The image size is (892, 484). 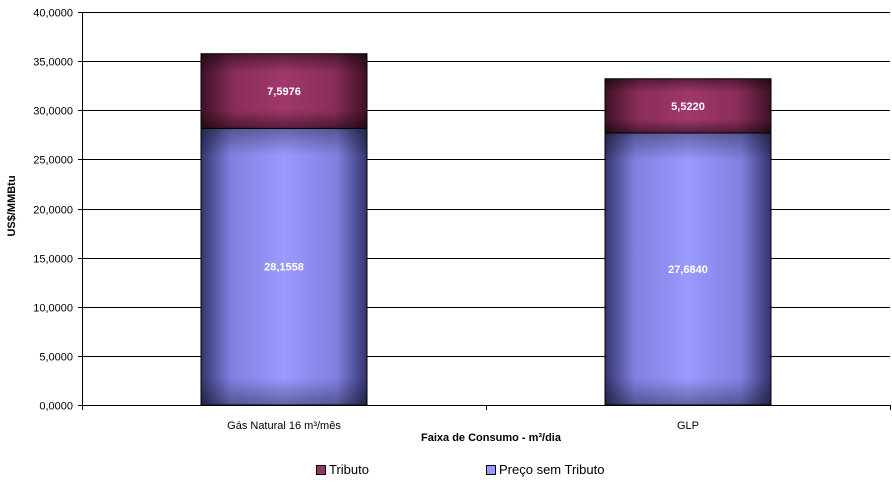 I want to click on y-tick-label: 10,0000, so click(x=53, y=309).